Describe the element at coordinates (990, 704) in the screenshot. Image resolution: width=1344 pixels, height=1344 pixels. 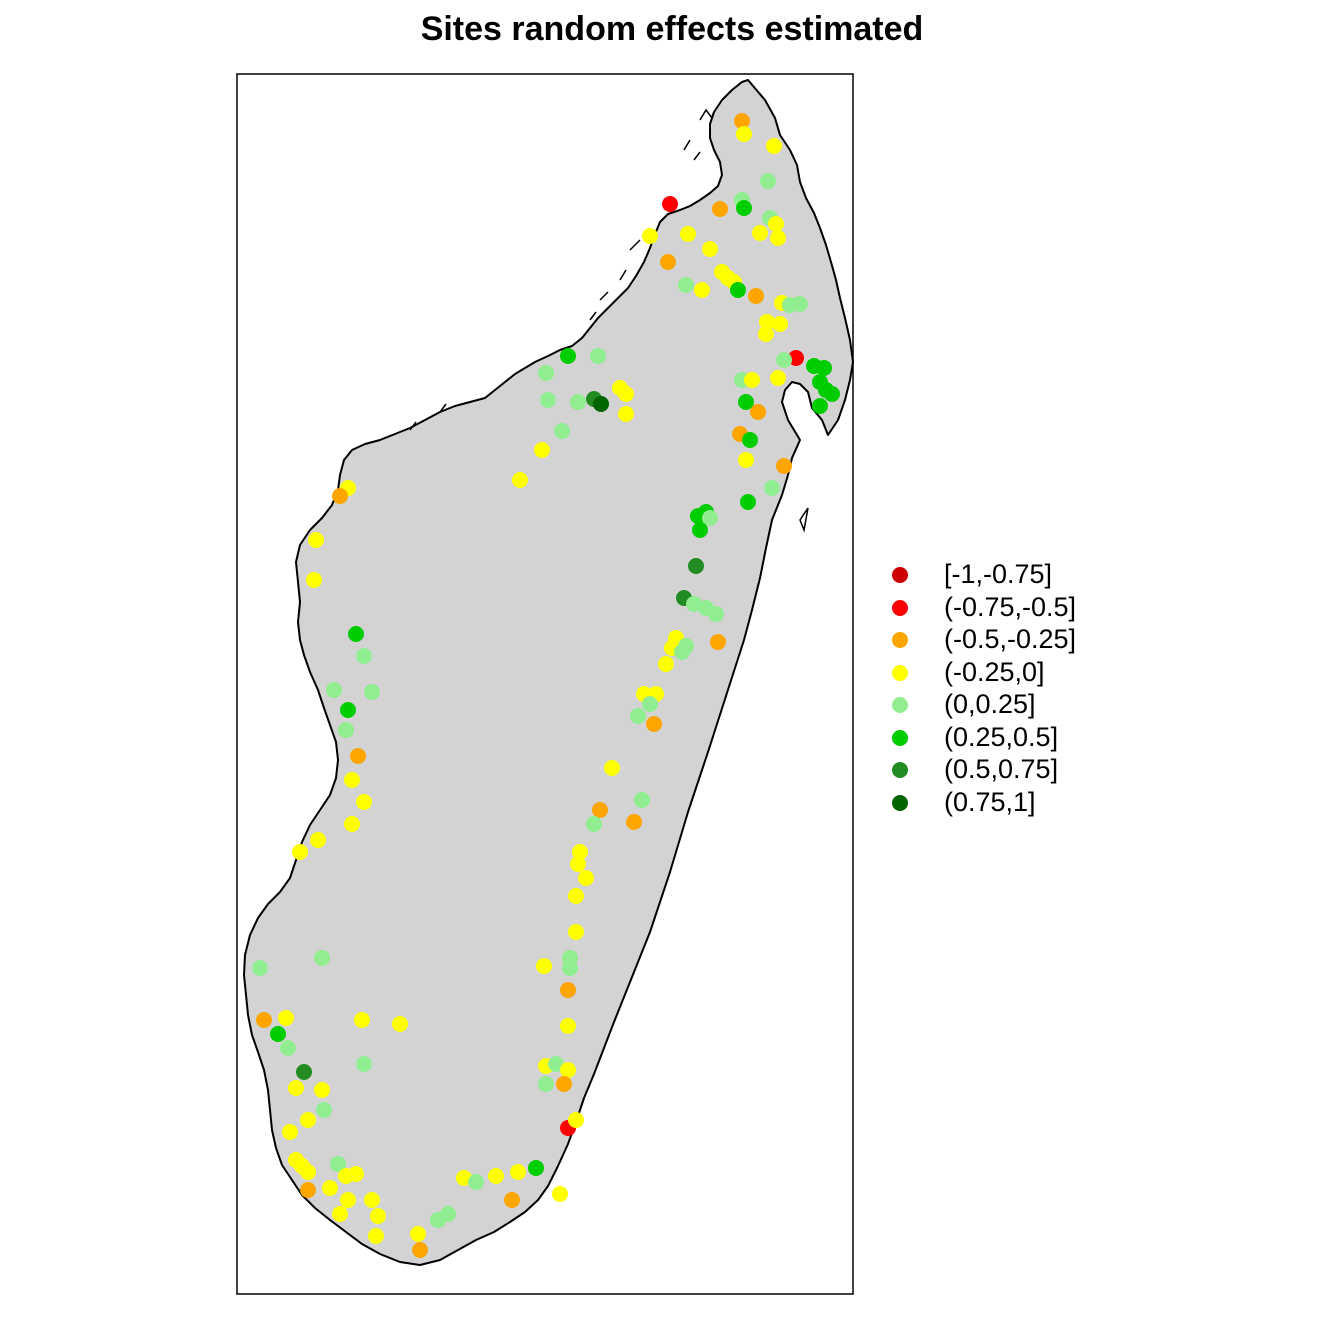
I see `legend-label: (0,0.25]` at that location.